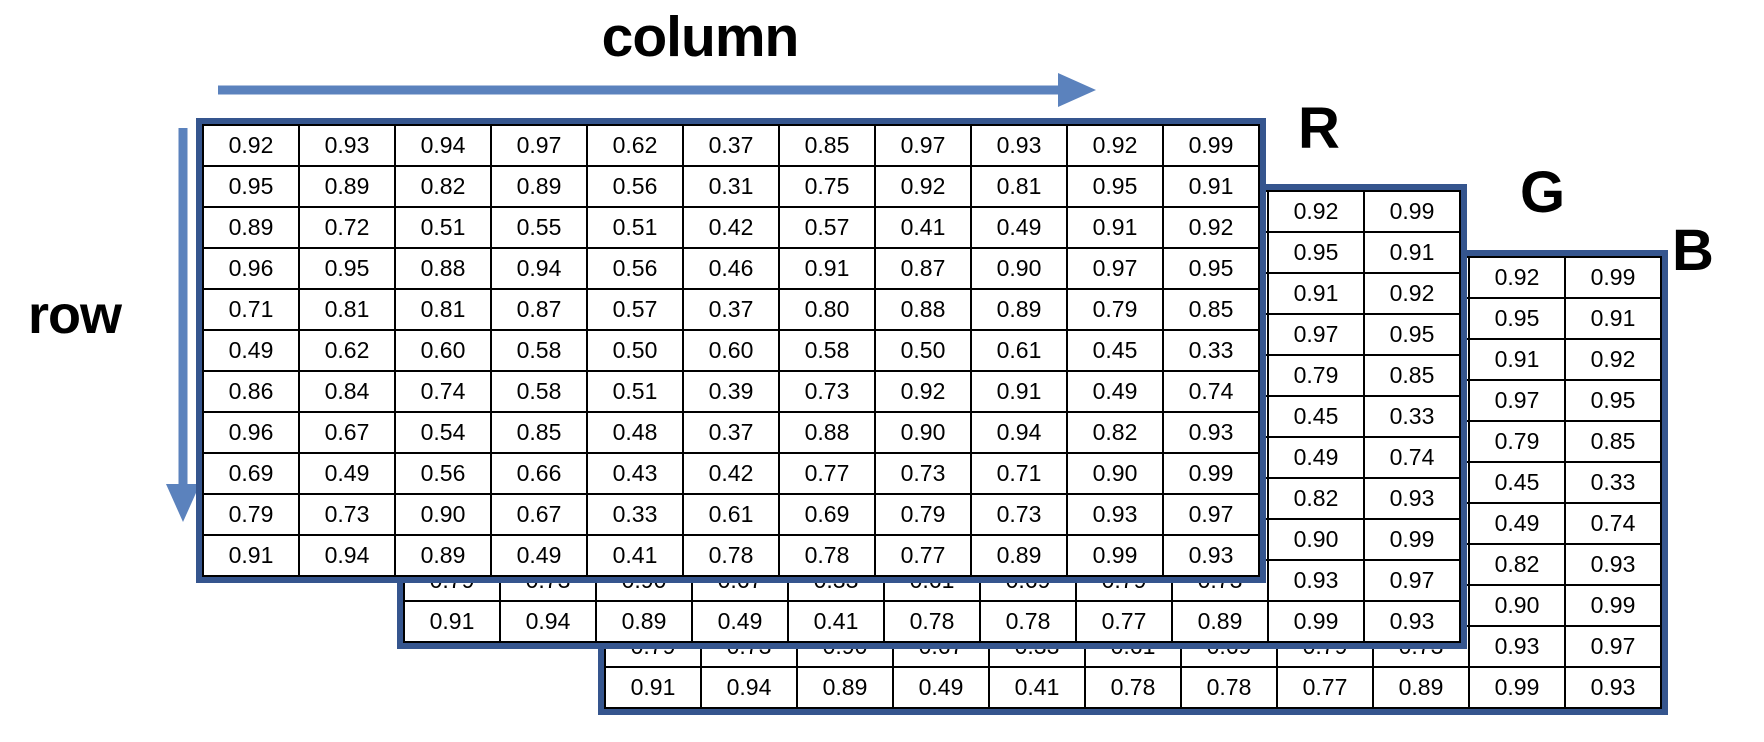 This screenshot has width=1764, height=742. What do you see at coordinates (731, 432) in the screenshot?
I see `matrix-cell: 0.37` at bounding box center [731, 432].